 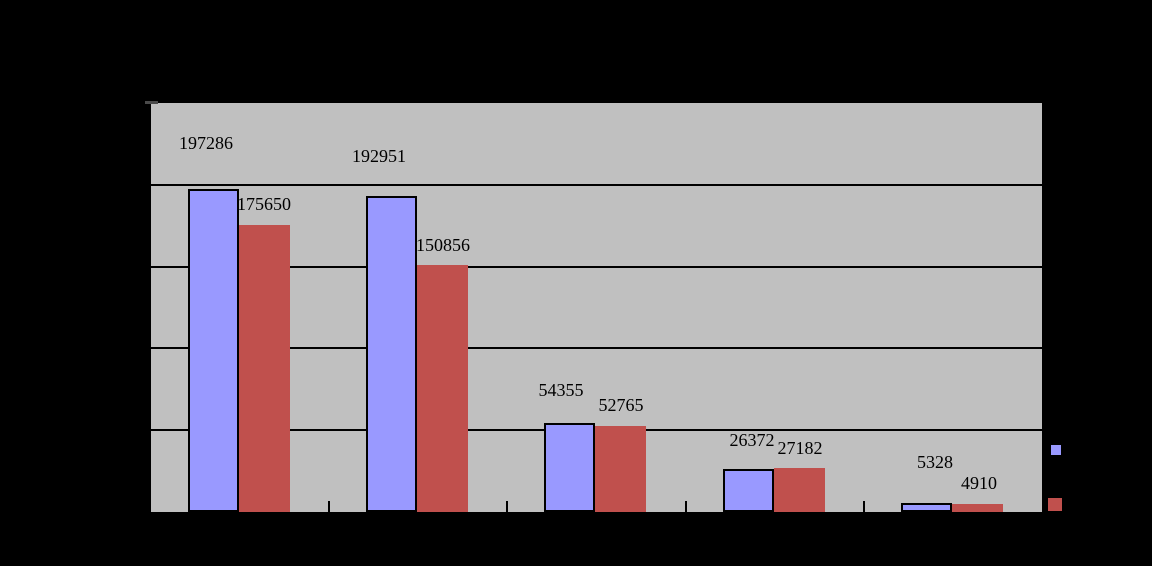 I want to click on data-label-series1-cat1: 197286, so click(x=206, y=143).